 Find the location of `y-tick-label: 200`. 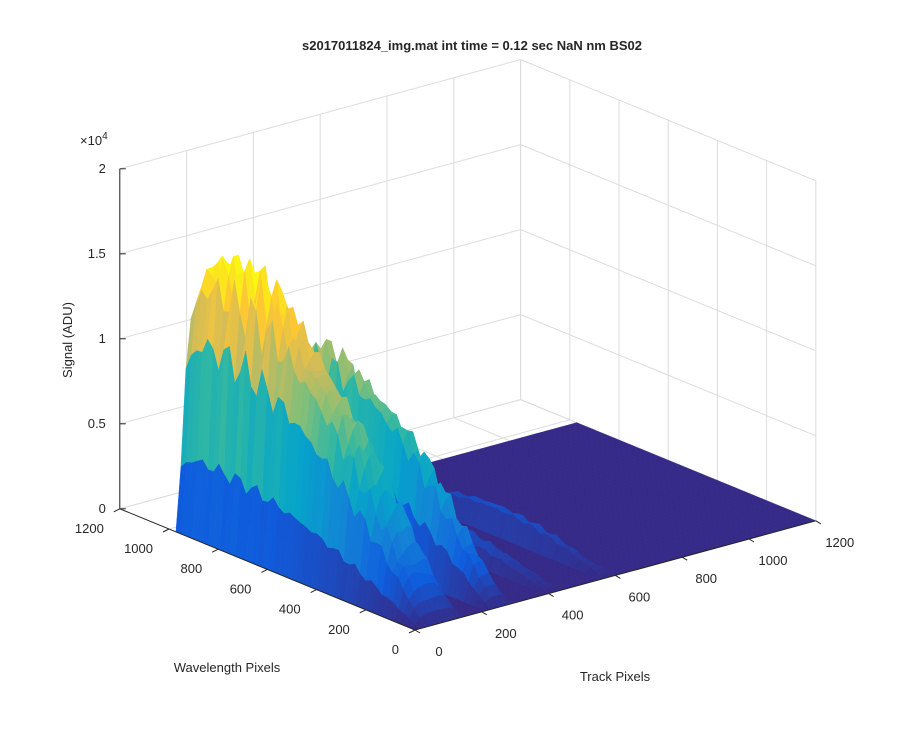

y-tick-label: 200 is located at coordinates (339, 629).